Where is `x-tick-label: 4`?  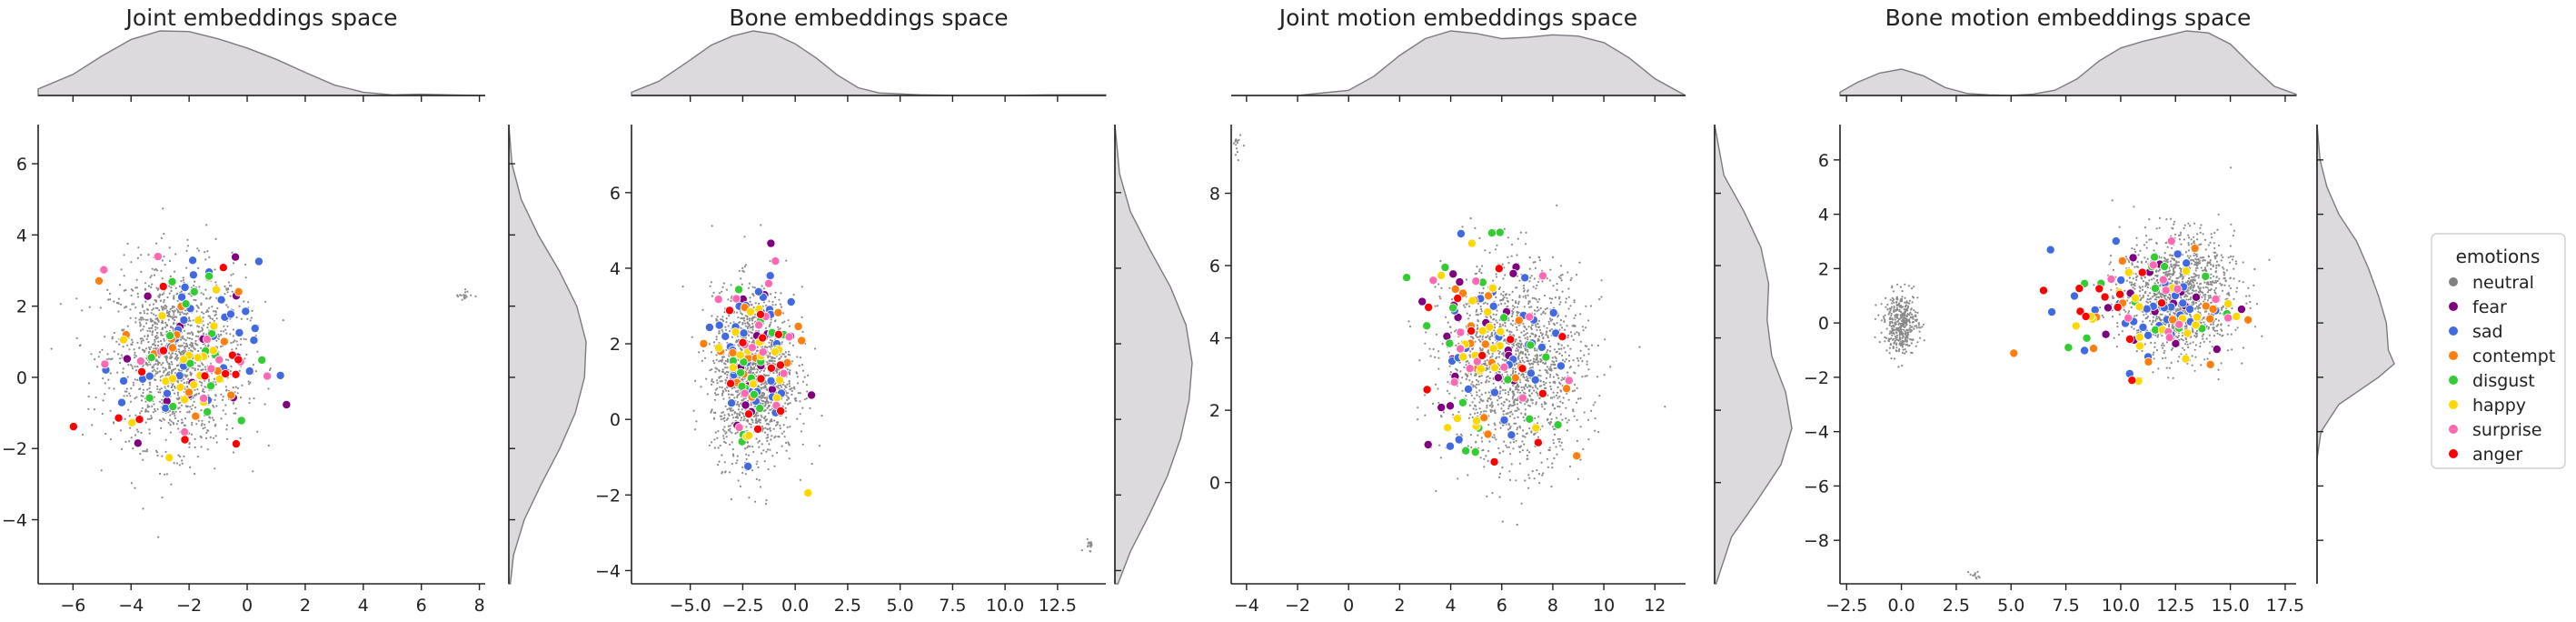
x-tick-label: 4 is located at coordinates (364, 606).